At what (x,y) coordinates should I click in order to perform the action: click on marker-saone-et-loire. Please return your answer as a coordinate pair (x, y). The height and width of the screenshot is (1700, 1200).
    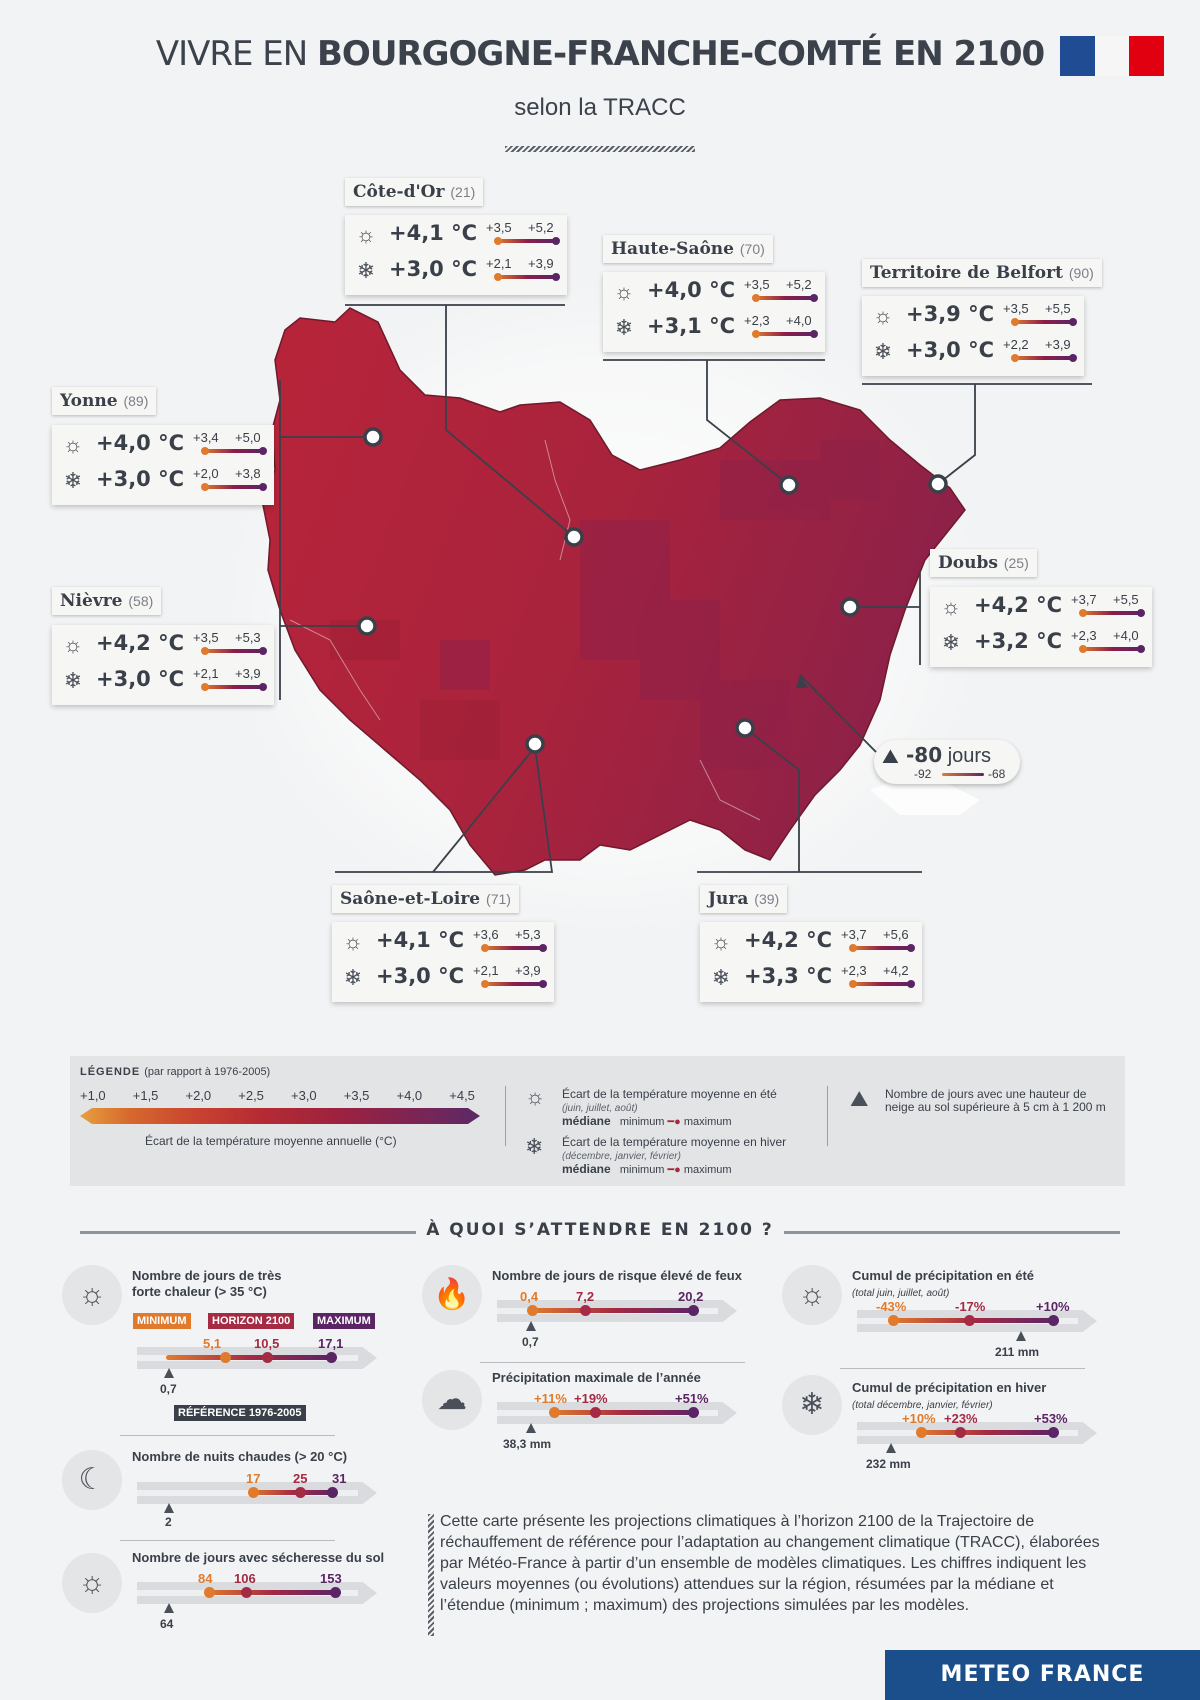
    Looking at the image, I should click on (535, 744).